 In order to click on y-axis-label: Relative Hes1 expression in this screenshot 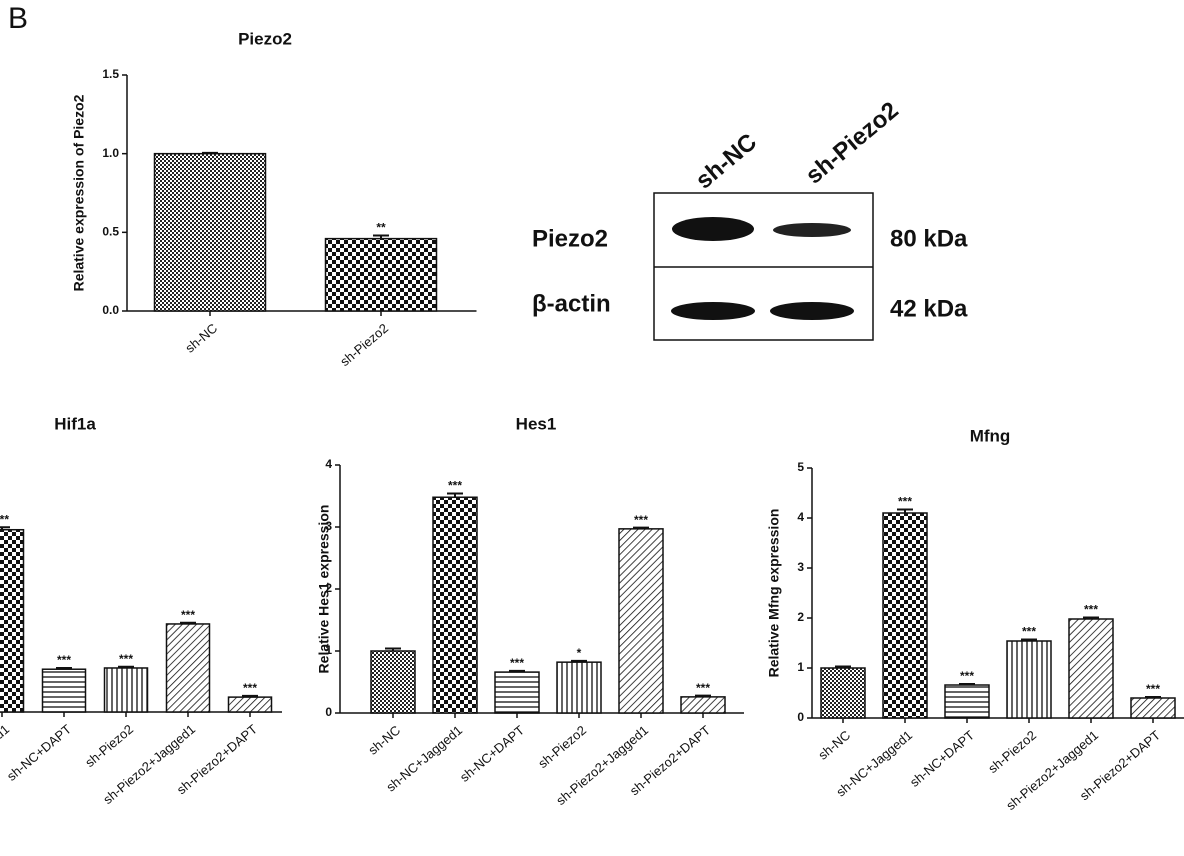, I will do `click(324, 589)`.